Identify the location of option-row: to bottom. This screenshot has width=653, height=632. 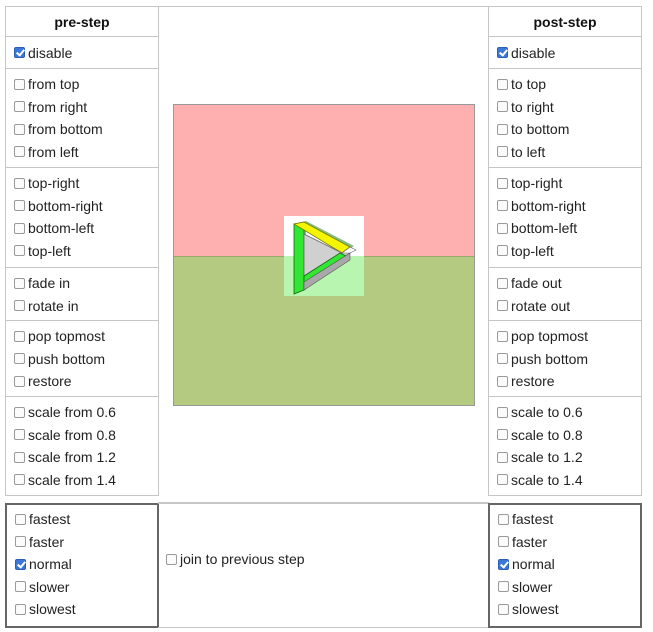
(565, 129).